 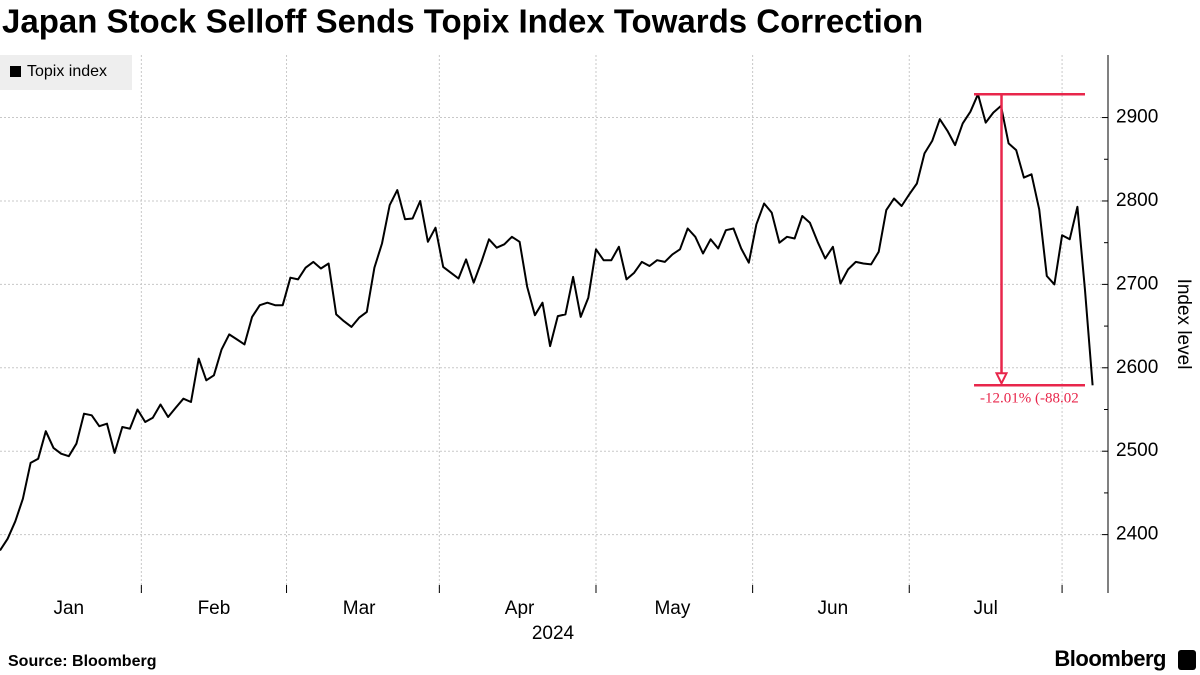 What do you see at coordinates (15, 71) in the screenshot?
I see `legend-swatch` at bounding box center [15, 71].